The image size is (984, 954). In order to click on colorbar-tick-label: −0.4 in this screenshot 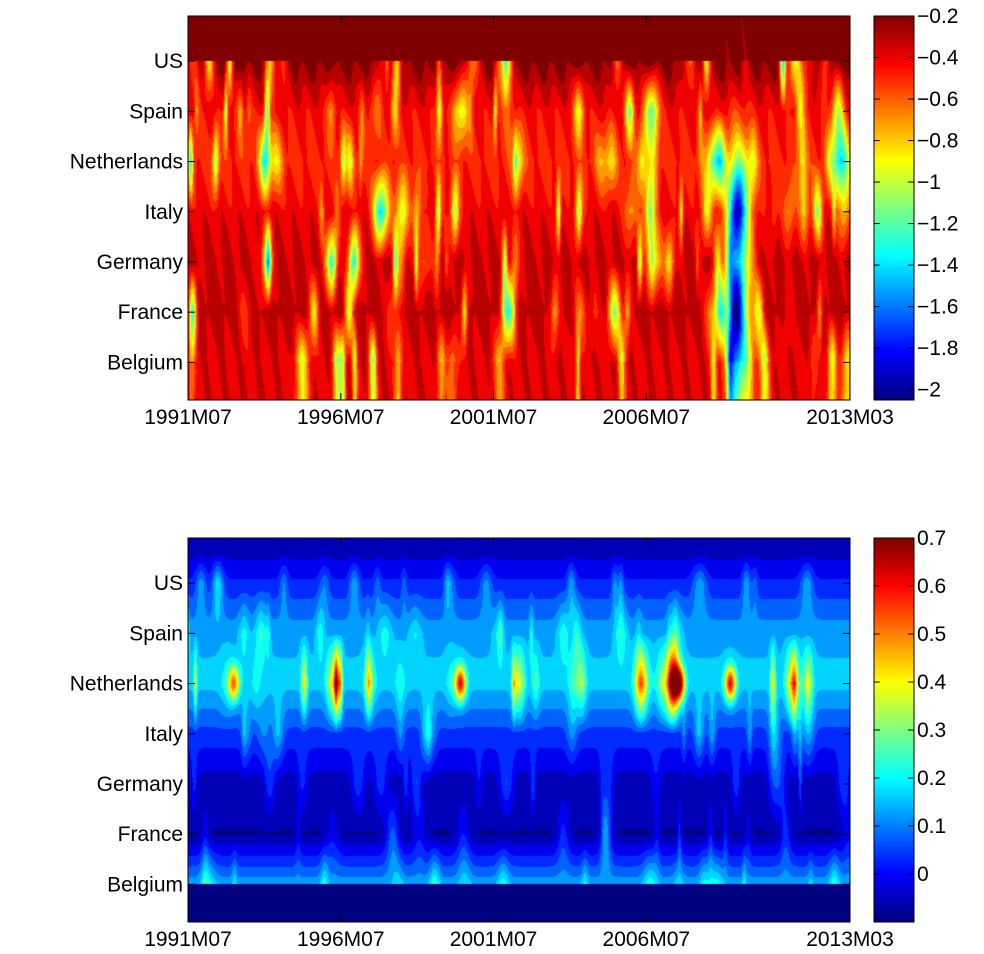, I will do `click(938, 58)`.